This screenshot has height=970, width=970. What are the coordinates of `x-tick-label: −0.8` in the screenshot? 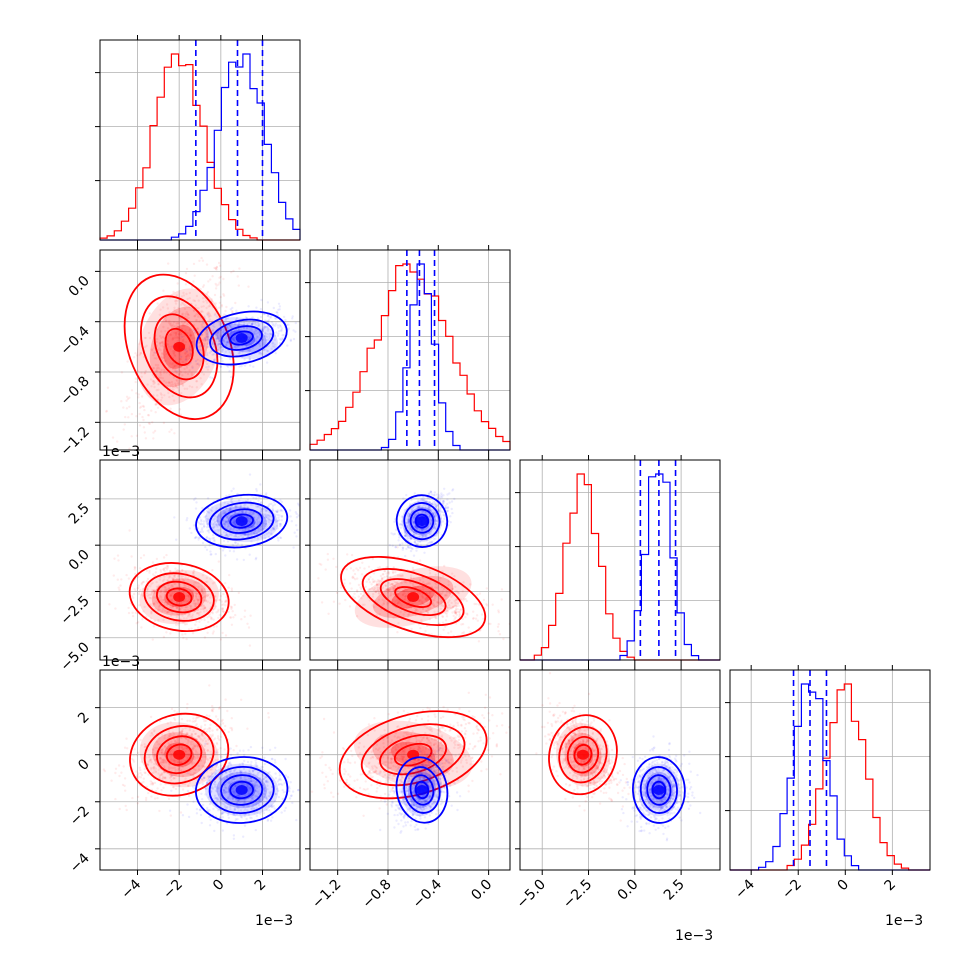 It's located at (376, 894).